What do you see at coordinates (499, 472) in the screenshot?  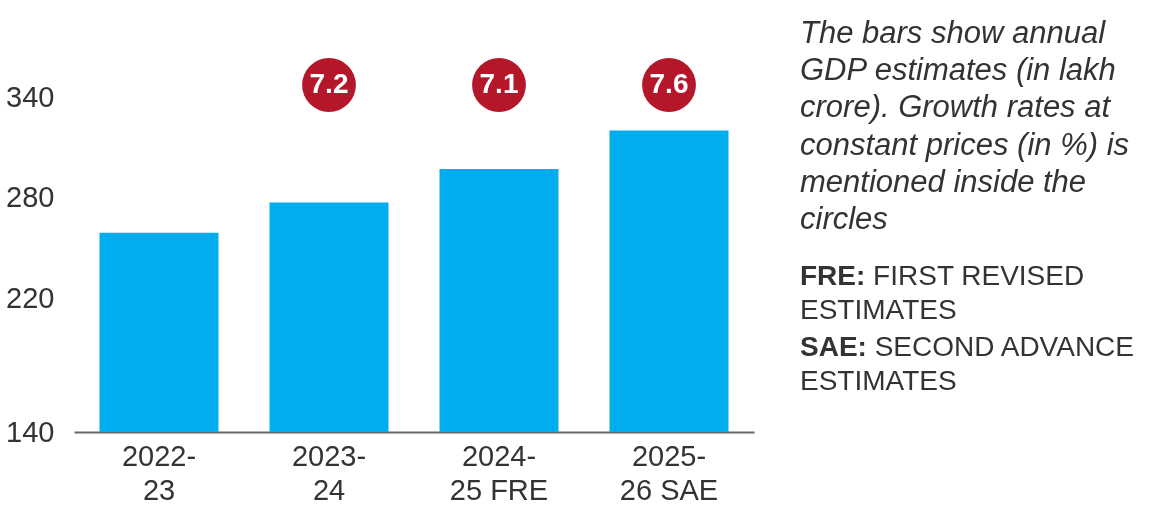 I see `x-tick-label: 2024-25 FRE` at bounding box center [499, 472].